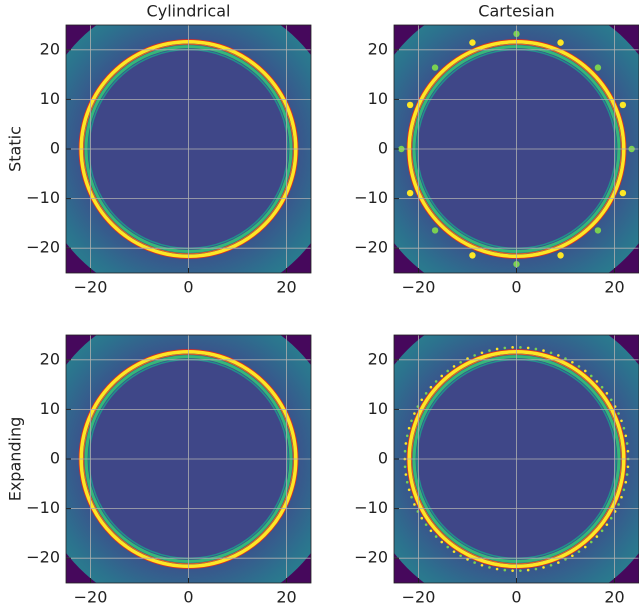  I want to click on panel-title: Cylindrical, so click(189, 11).